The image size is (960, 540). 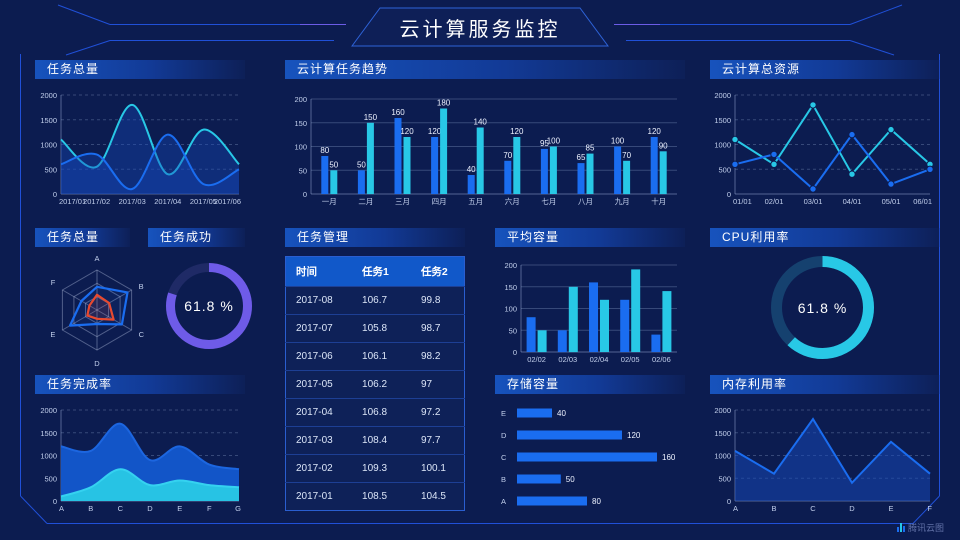 I want to click on svg-text: 2017/06, so click(x=227, y=201).